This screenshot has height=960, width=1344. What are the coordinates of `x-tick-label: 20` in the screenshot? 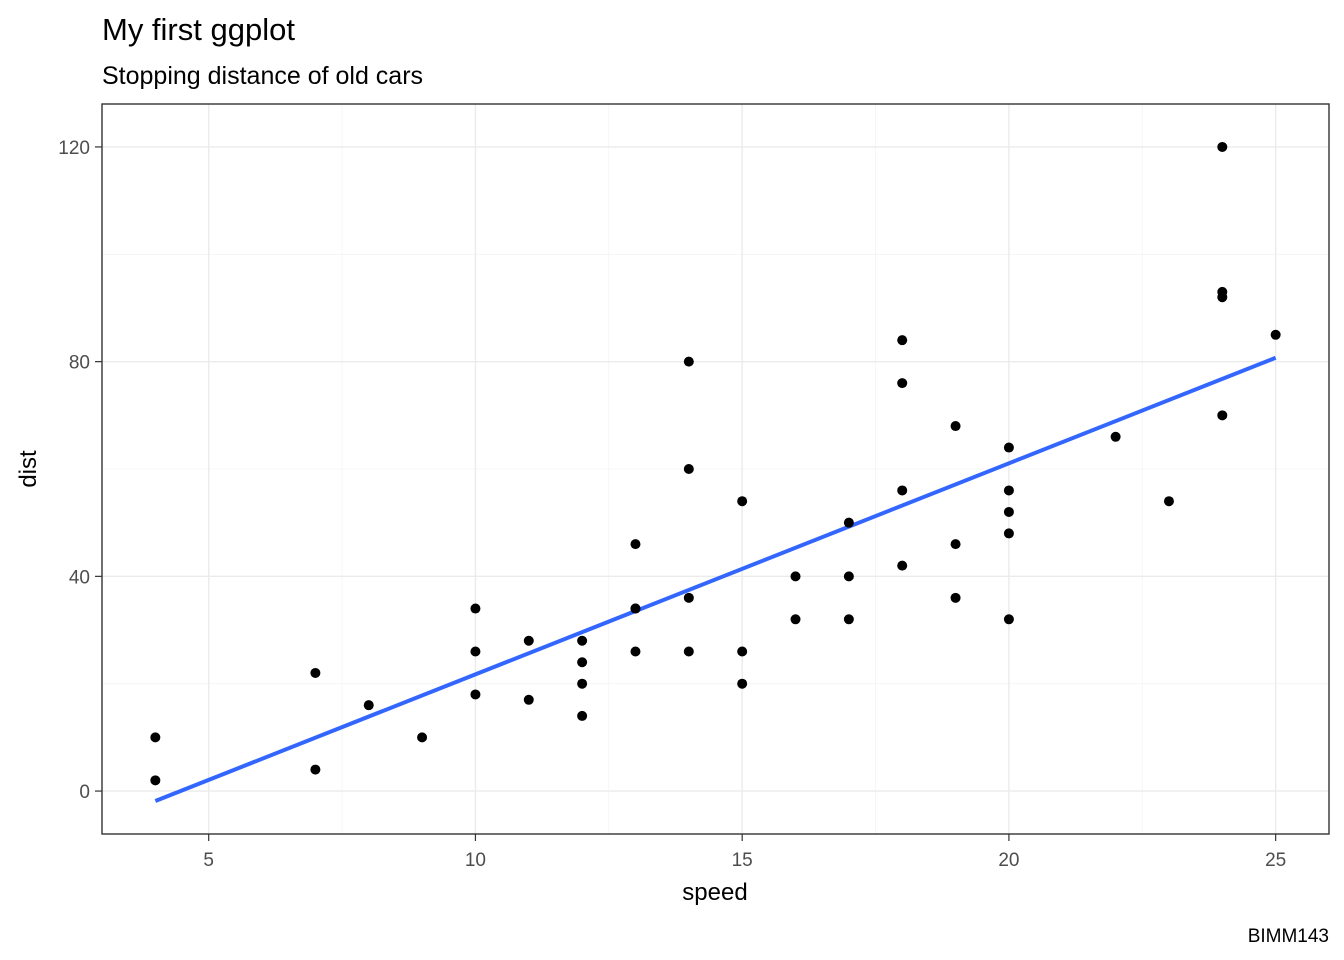 It's located at (1008, 860).